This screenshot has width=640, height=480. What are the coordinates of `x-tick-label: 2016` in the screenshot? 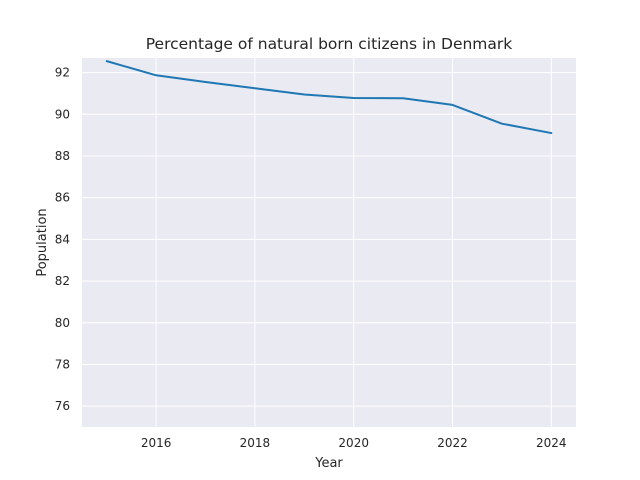 It's located at (156, 443).